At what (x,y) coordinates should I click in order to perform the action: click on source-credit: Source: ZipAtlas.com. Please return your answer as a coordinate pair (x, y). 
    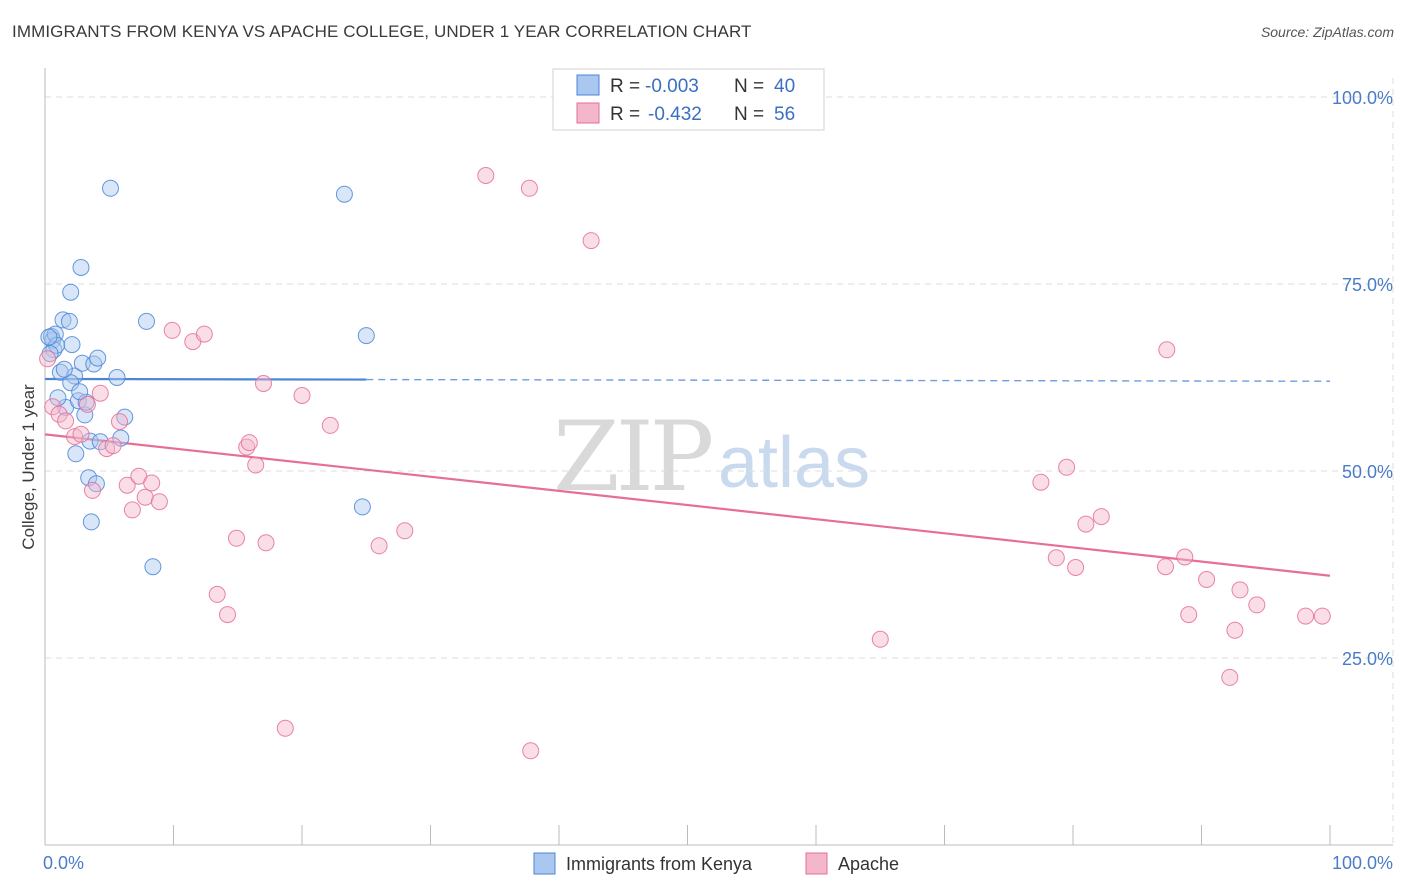
    Looking at the image, I should click on (1327, 32).